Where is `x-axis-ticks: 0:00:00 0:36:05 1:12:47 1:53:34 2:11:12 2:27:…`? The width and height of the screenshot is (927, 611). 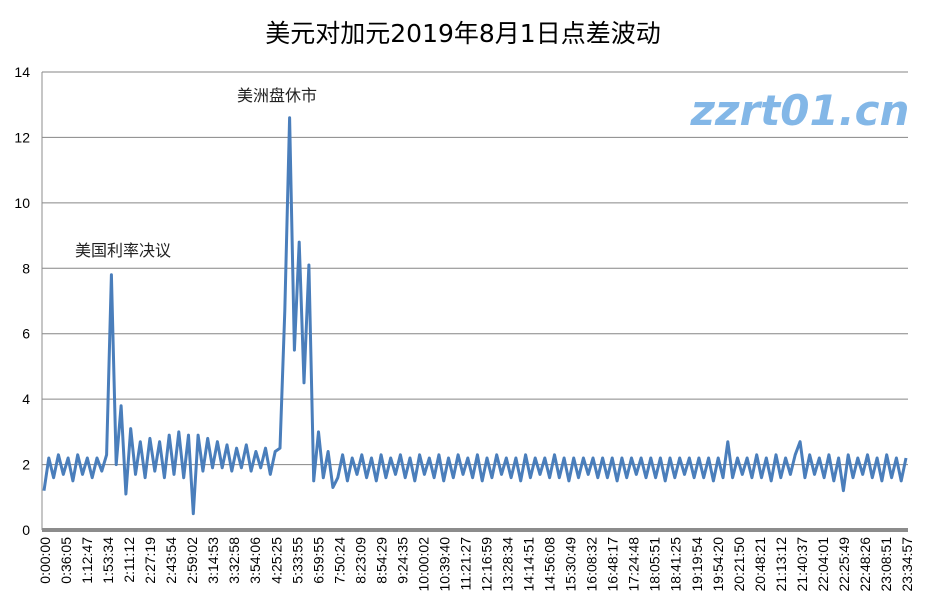
x-axis-ticks: 0:00:00 0:36:05 1:12:47 1:53:34 2:11:12 2:27:… is located at coordinates (476, 564).